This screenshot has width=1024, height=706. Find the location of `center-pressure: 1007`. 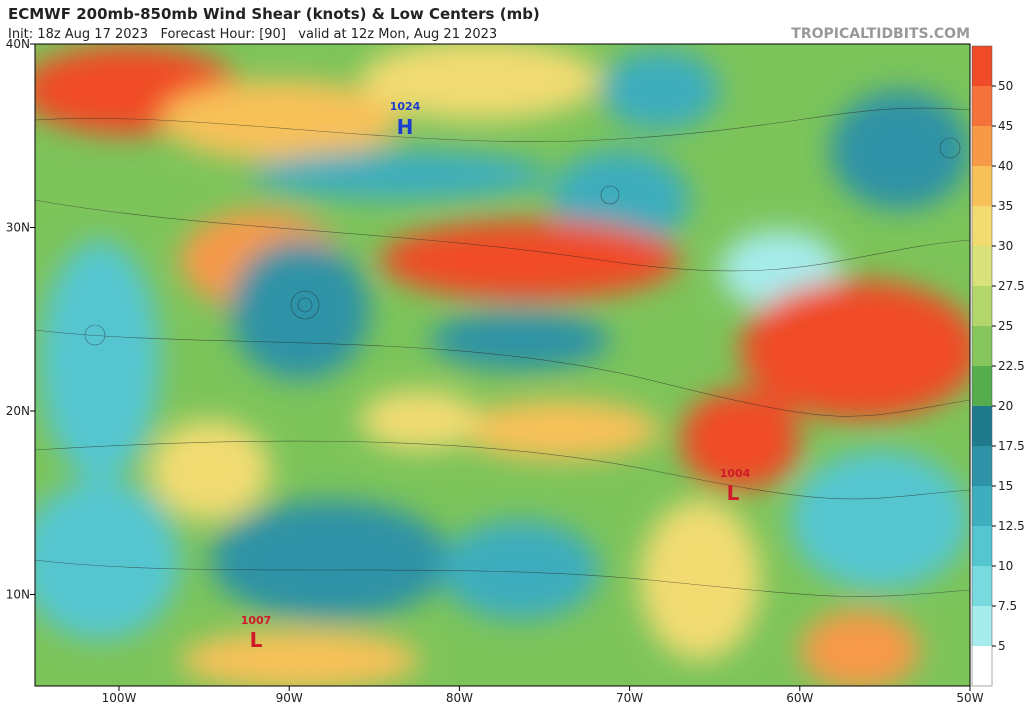

center-pressure: 1007 is located at coordinates (256, 620).